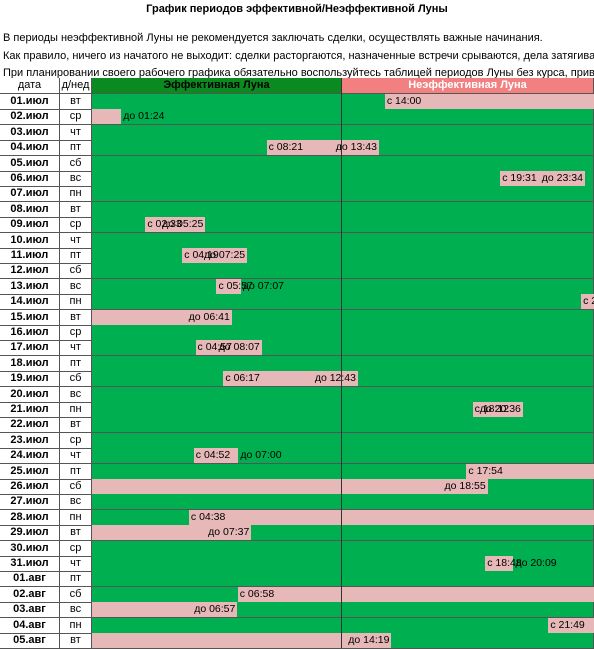 The image size is (594, 649). What do you see at coordinates (30, 86) in the screenshot?
I see `header-cell: дата` at bounding box center [30, 86].